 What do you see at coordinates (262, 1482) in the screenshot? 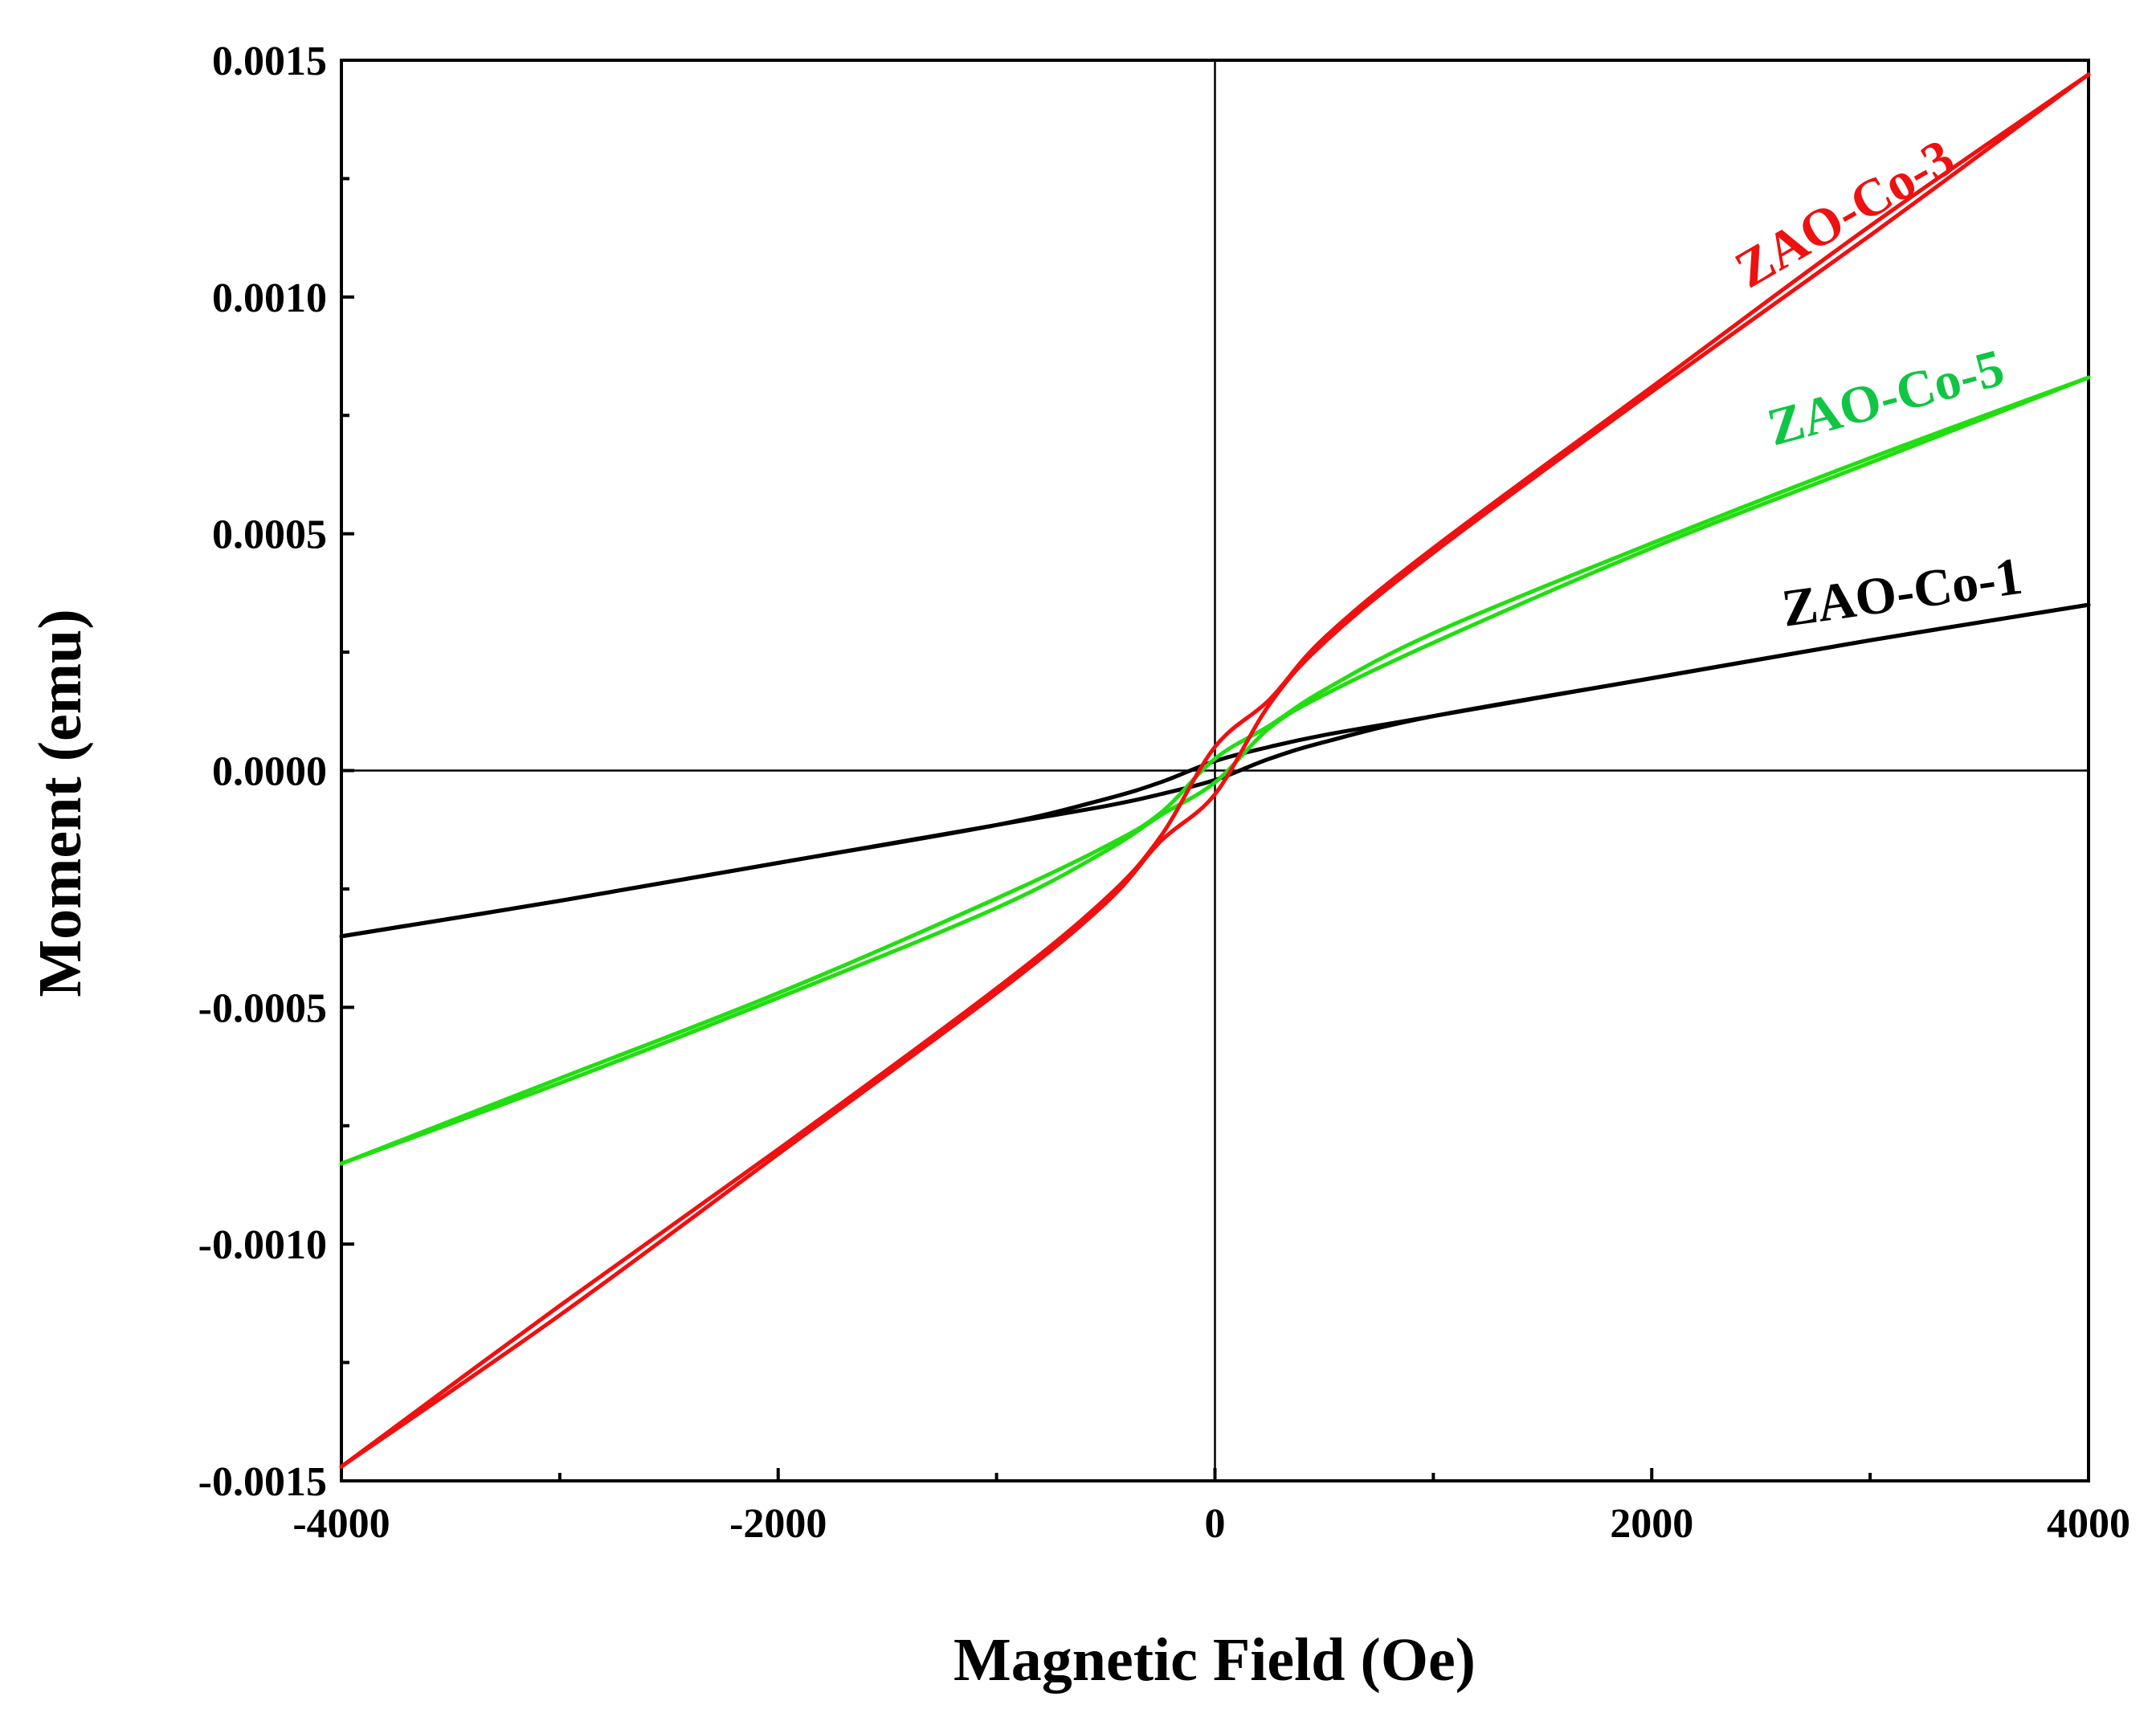
I see `y-tick-label: -0.0015` at bounding box center [262, 1482].